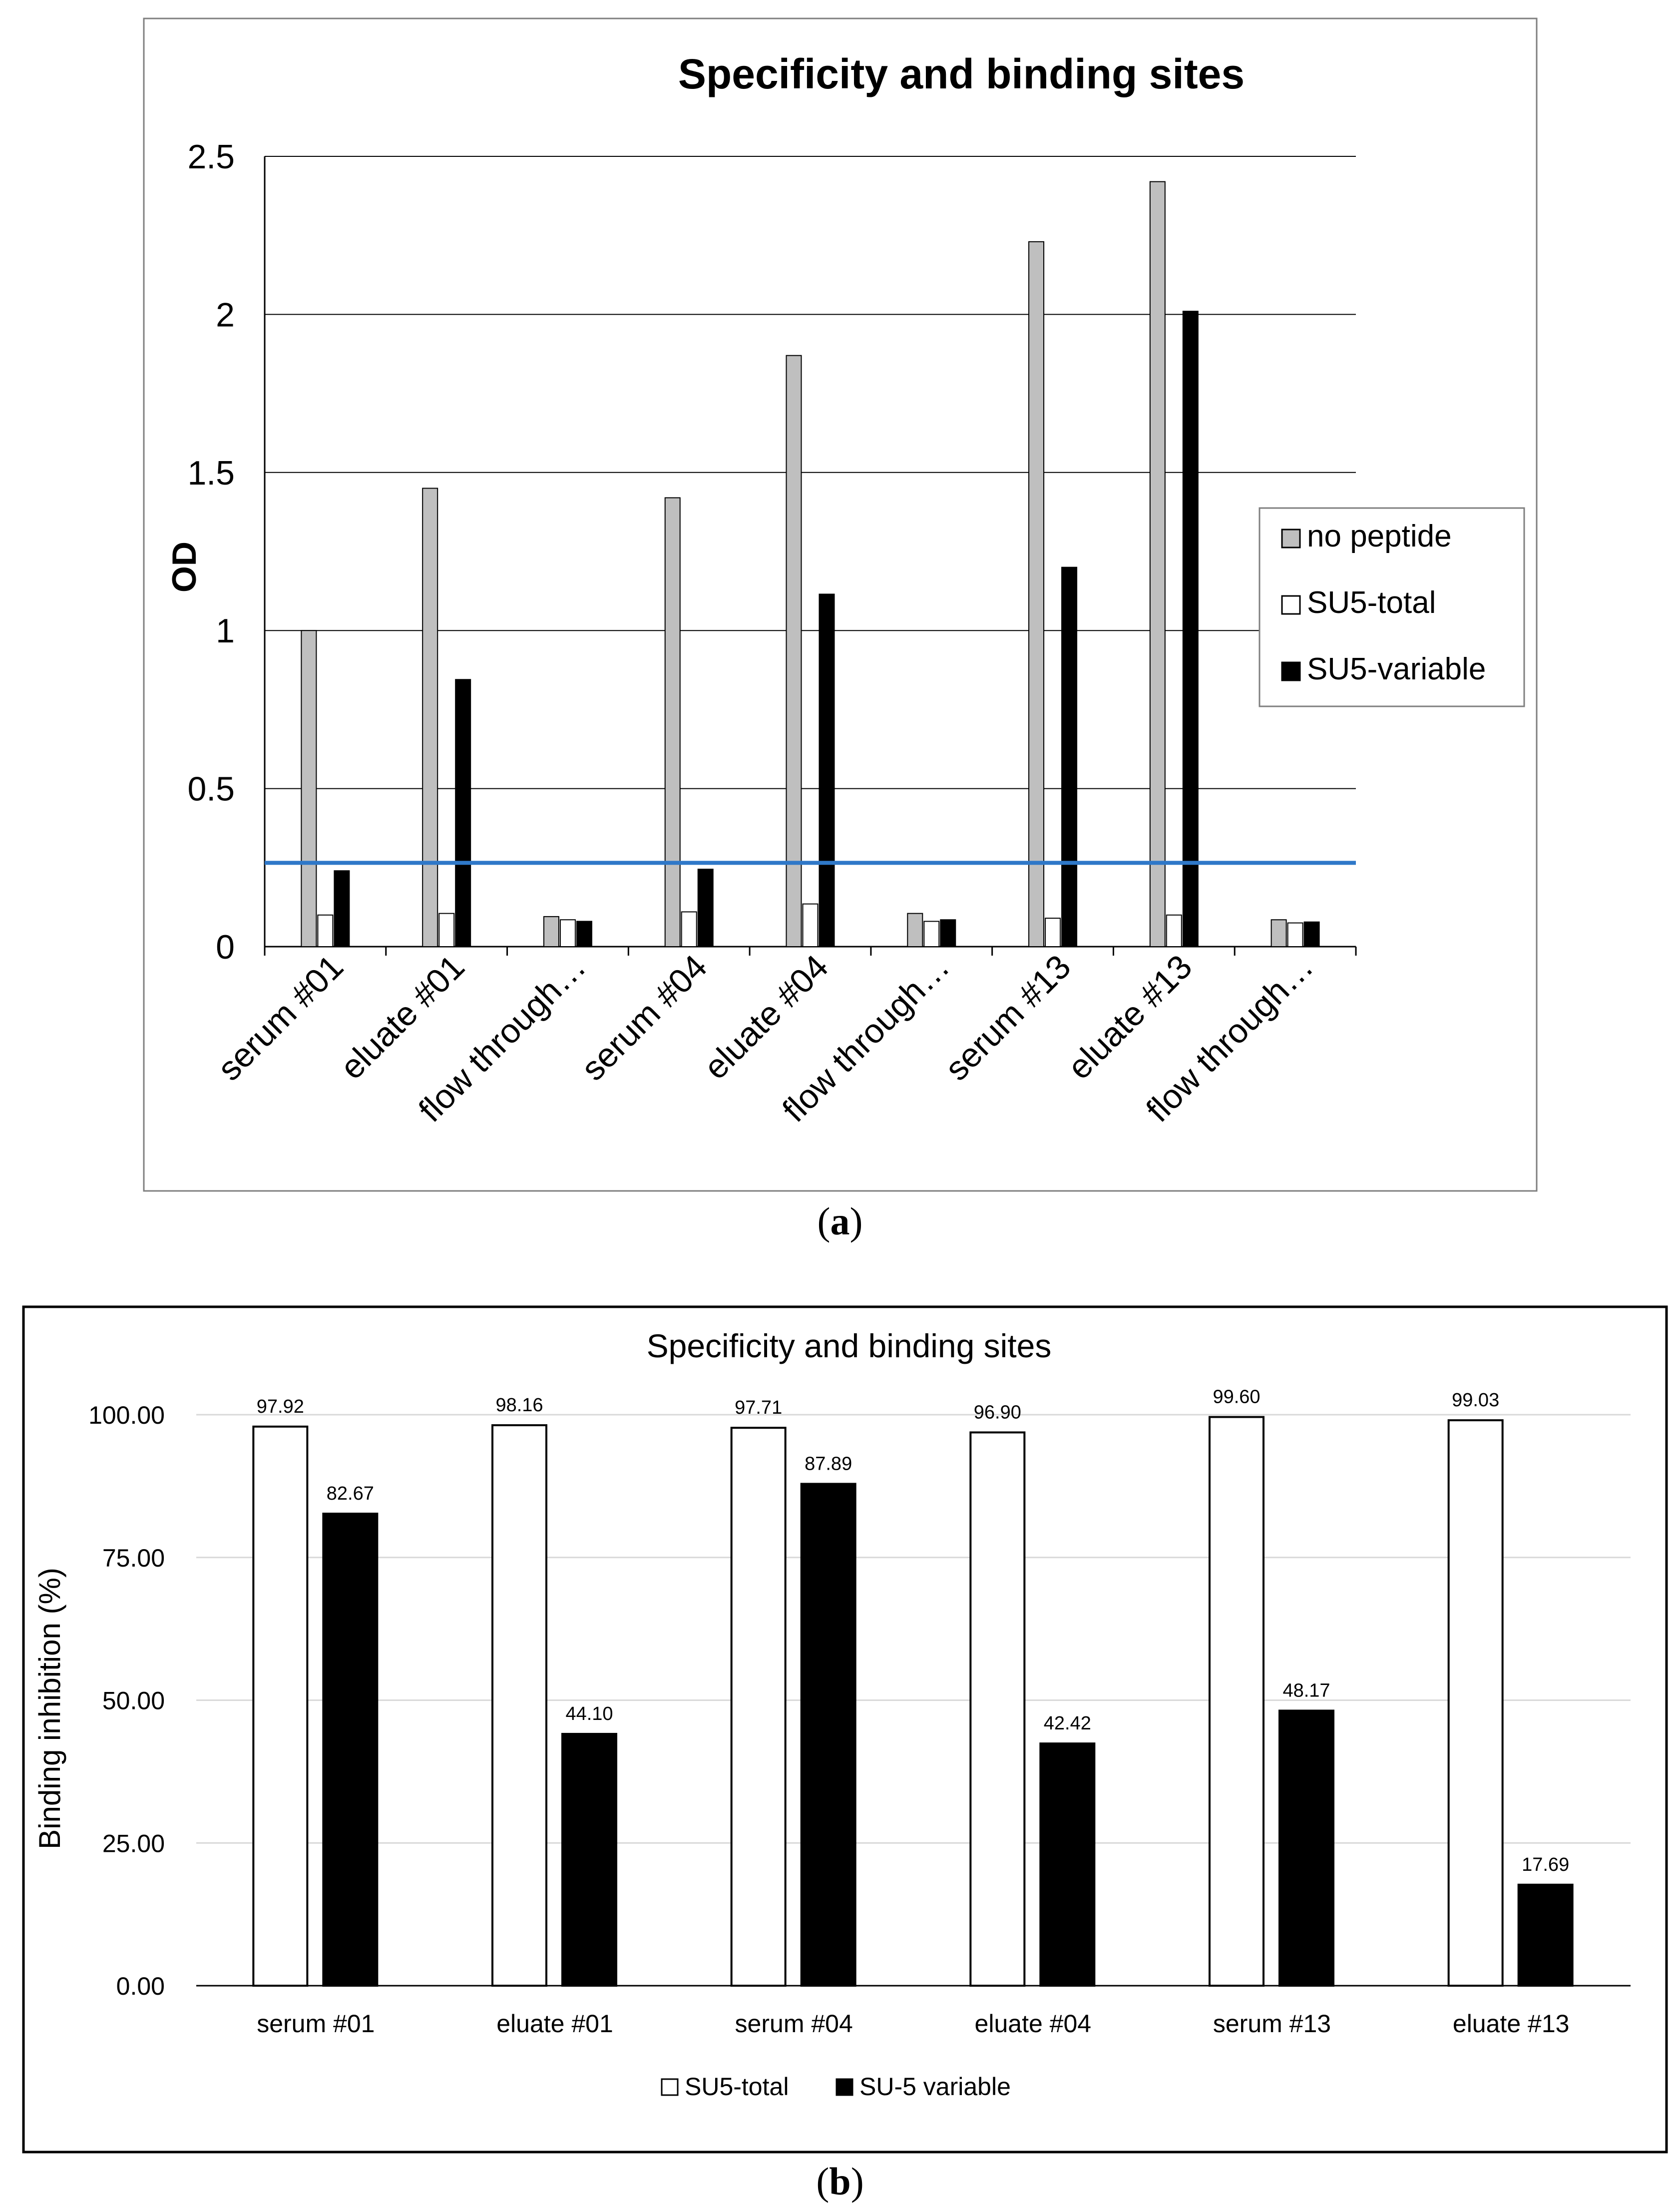 The width and height of the screenshot is (1680, 2204). Describe the element at coordinates (589, 1713) in the screenshot. I see `chart-b-data-label: 44.10` at that location.